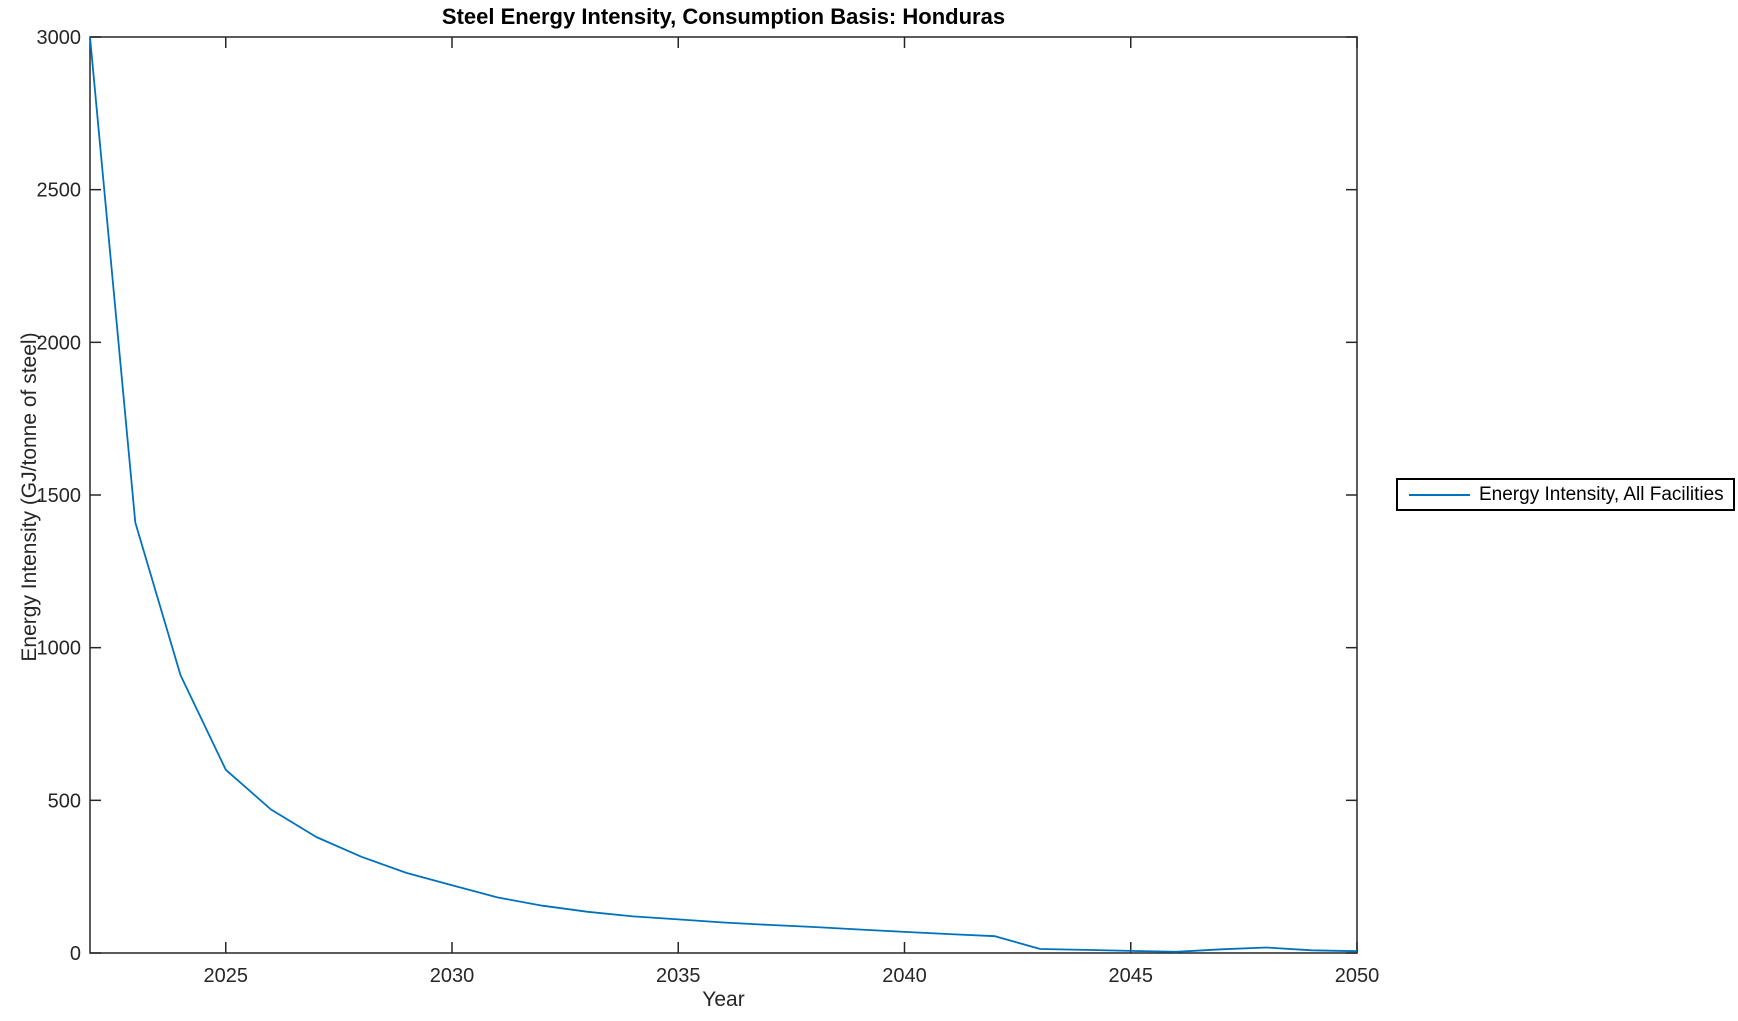 The width and height of the screenshot is (1738, 1021). I want to click on y-tick-label: 500, so click(64, 801).